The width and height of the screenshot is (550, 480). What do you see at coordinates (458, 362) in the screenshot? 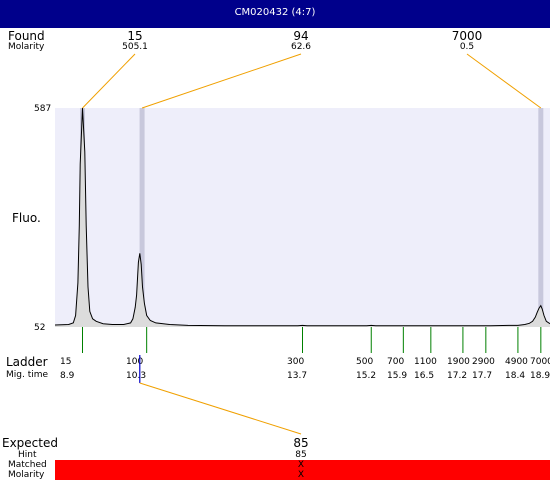
I see `ladder-size-6: 1900` at bounding box center [458, 362].